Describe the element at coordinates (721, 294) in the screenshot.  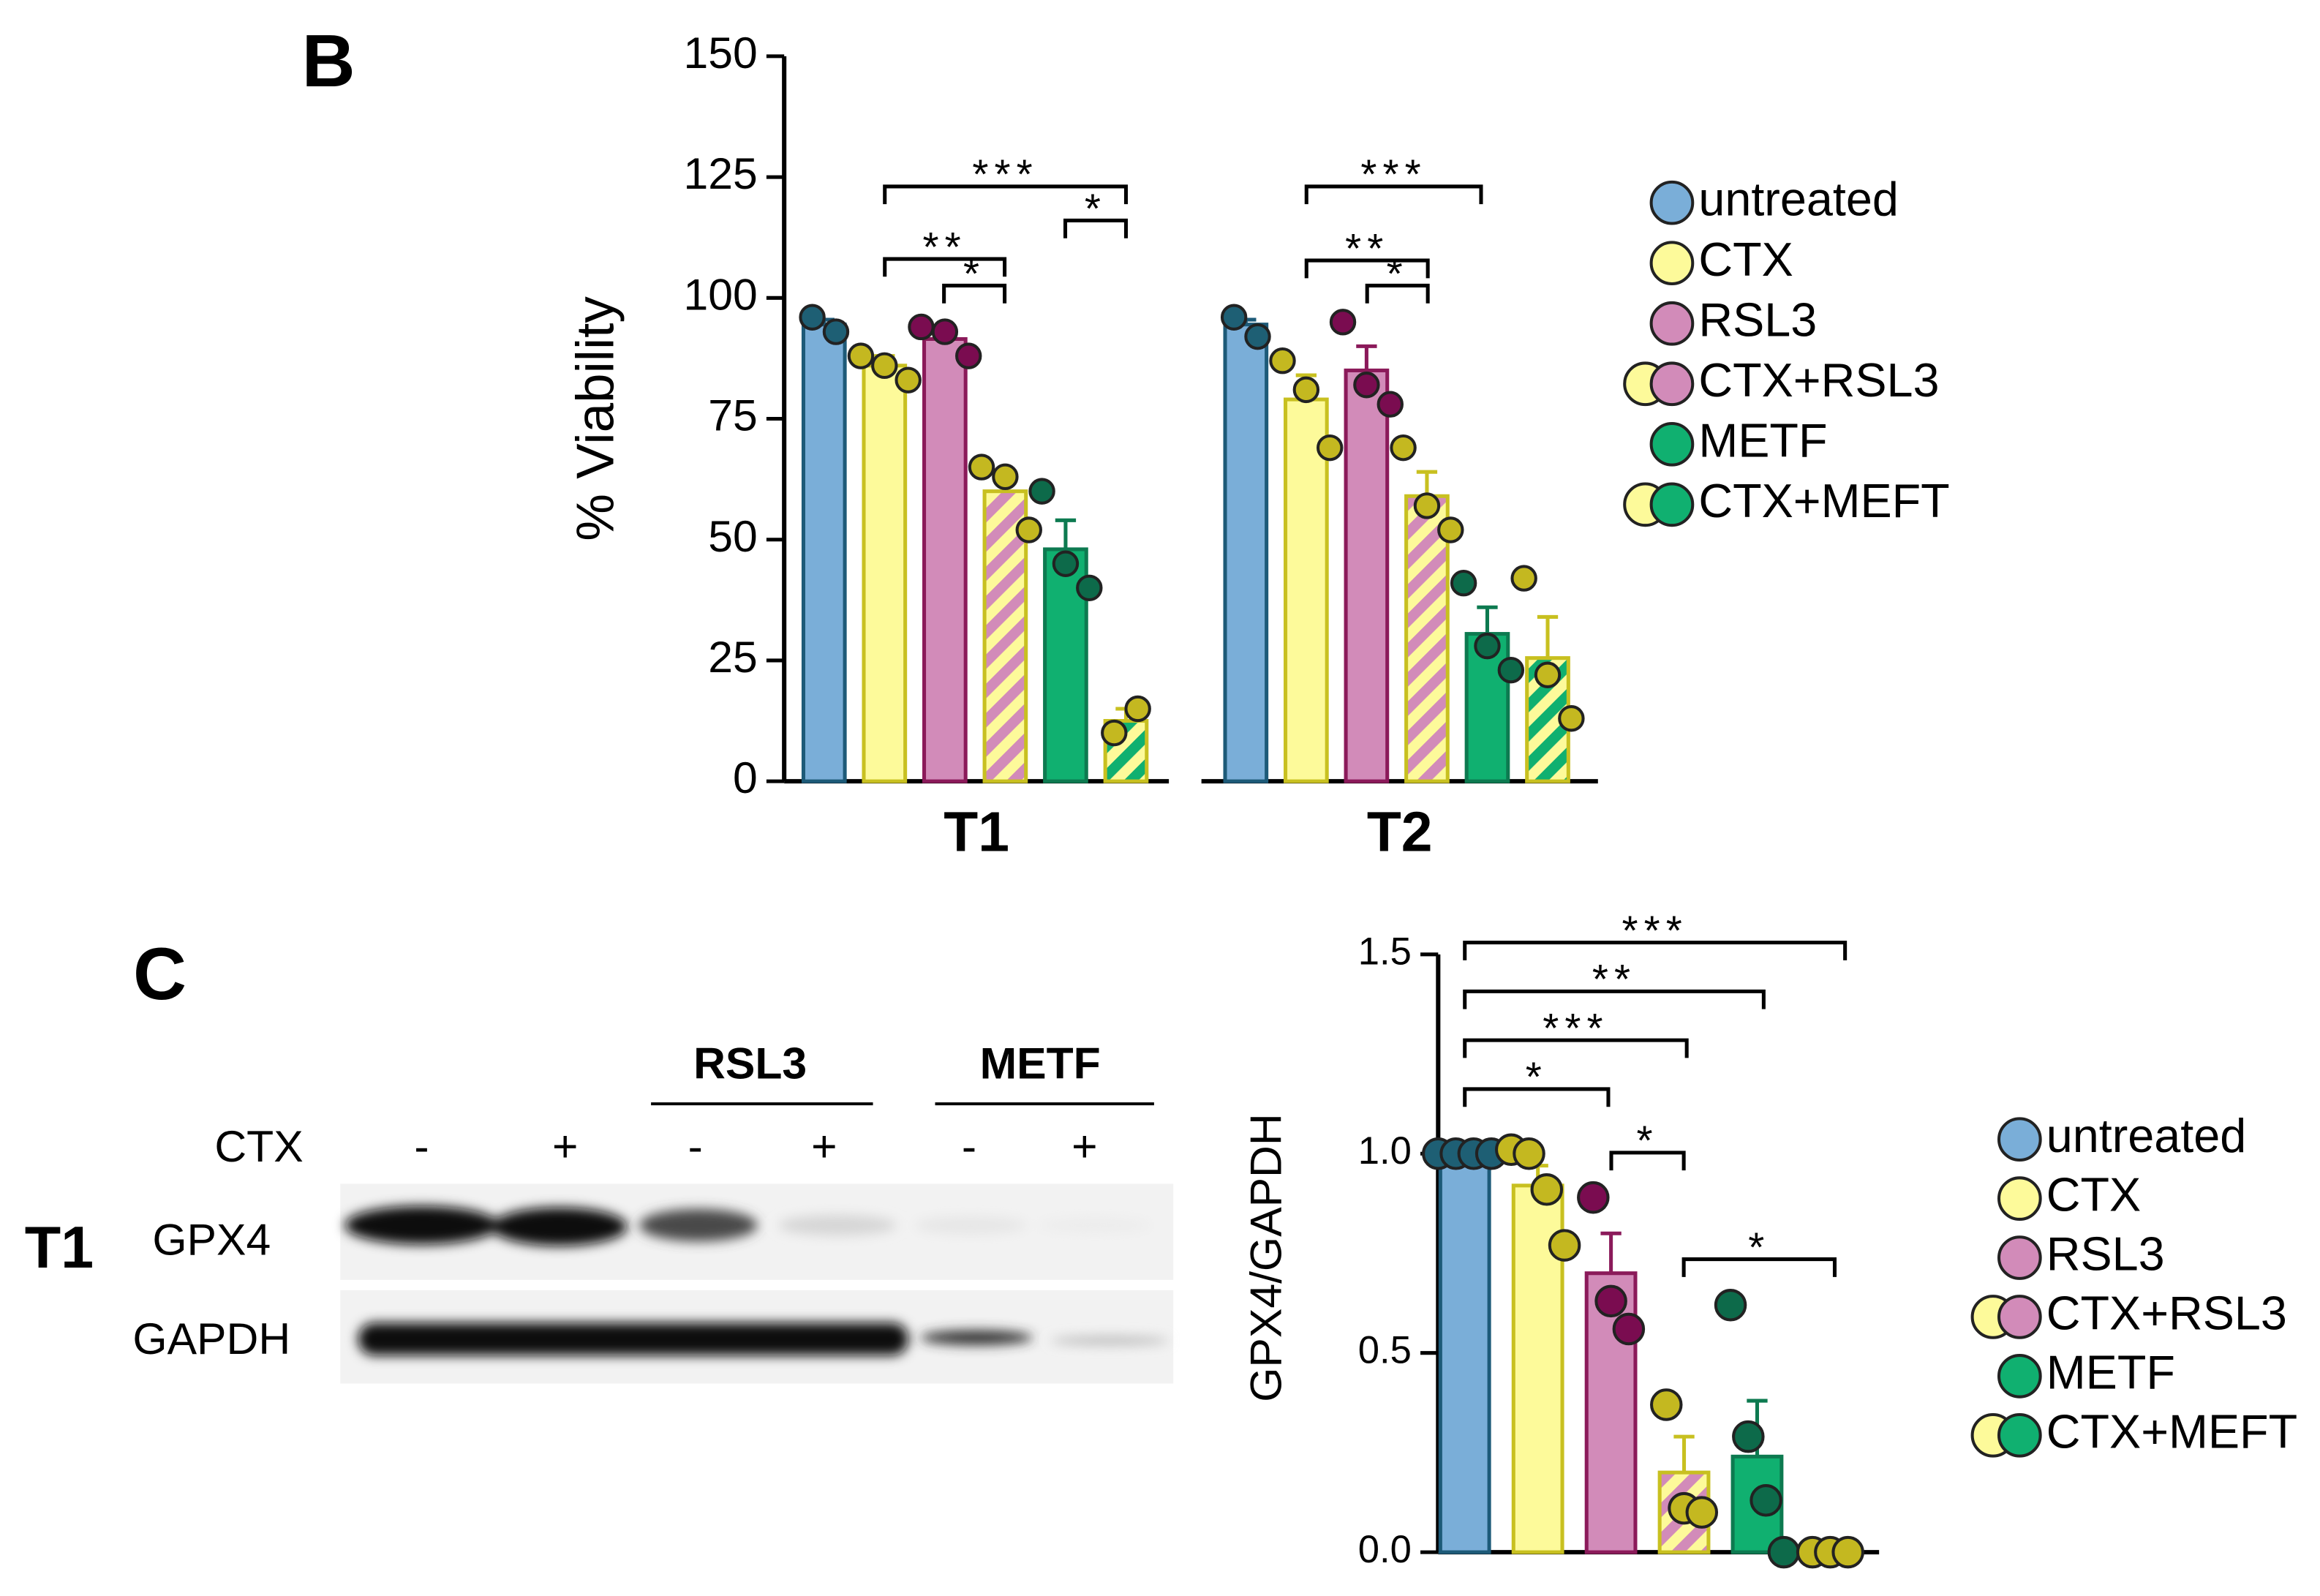
I see `y-tick-label: 100` at that location.